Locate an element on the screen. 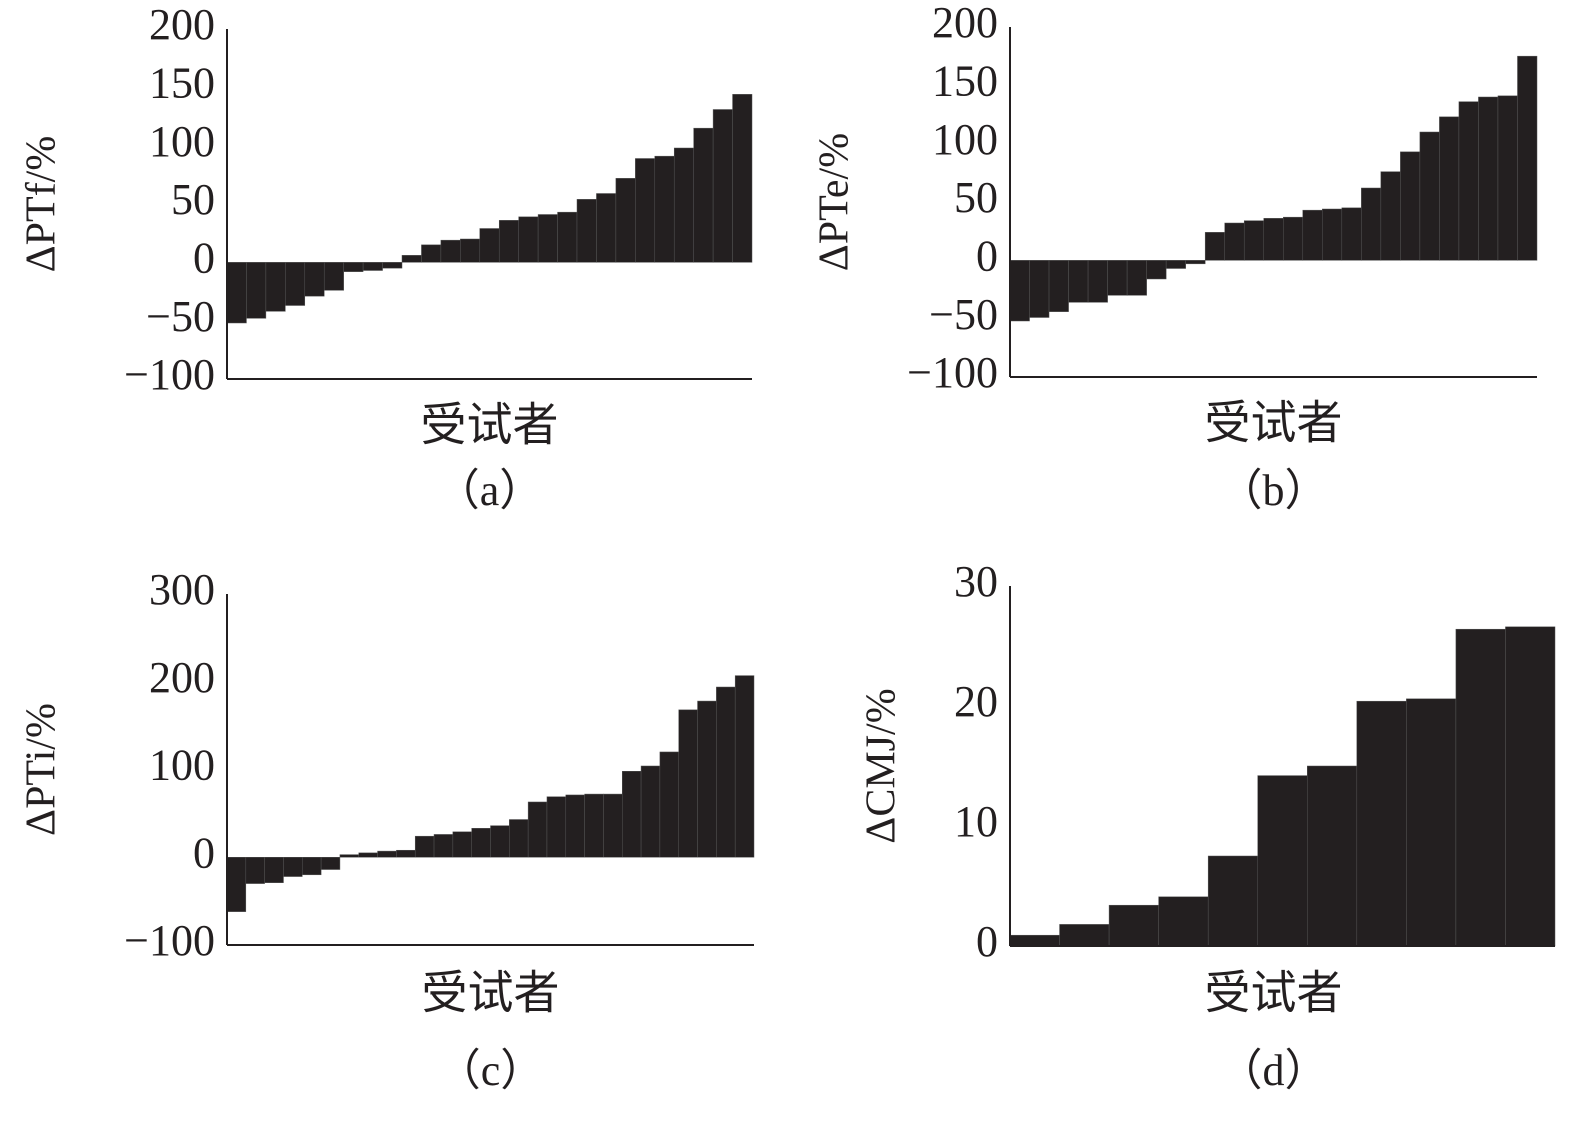 The height and width of the screenshot is (1121, 1575). y-axis-label: ΔCMJ/% is located at coordinates (882, 765).